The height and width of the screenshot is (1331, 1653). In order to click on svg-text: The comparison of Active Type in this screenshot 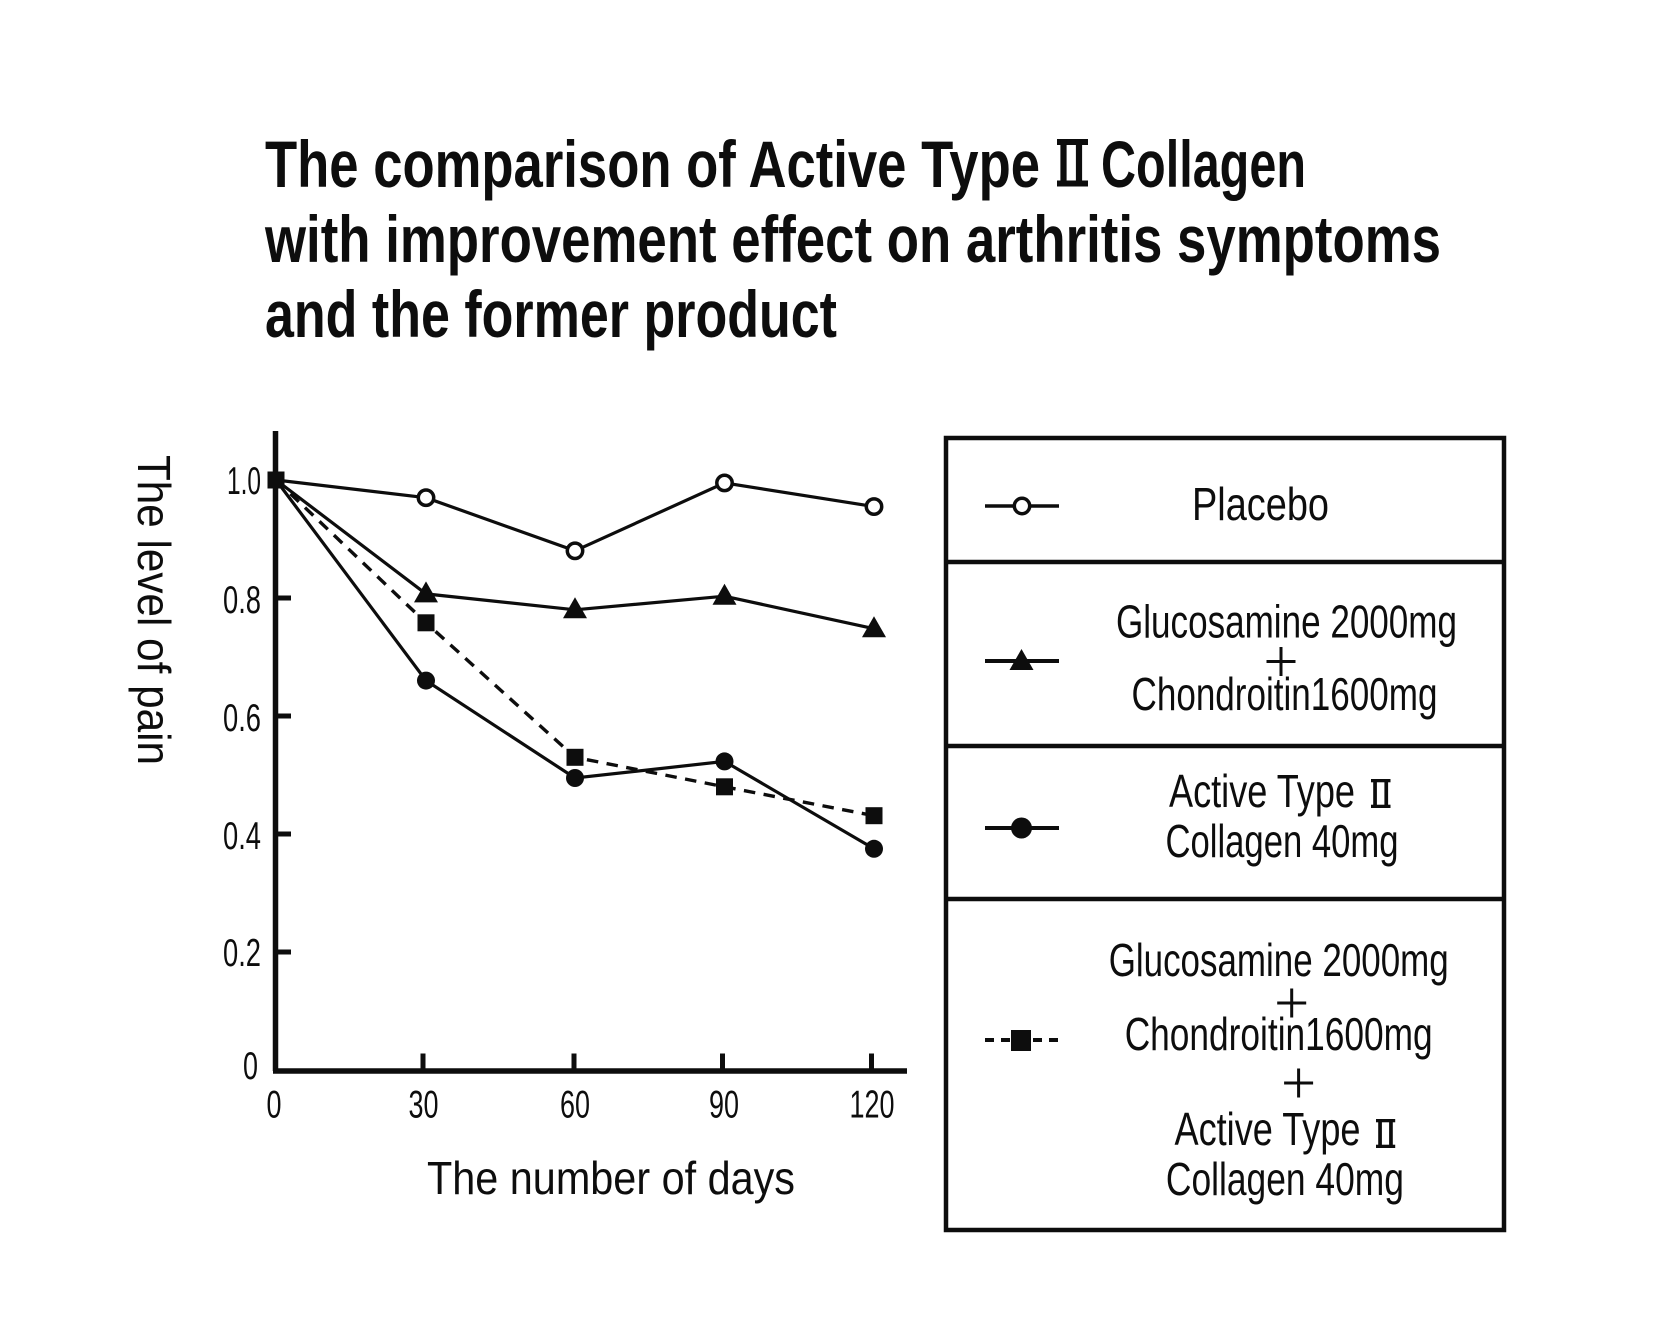, I will do `click(652, 164)`.